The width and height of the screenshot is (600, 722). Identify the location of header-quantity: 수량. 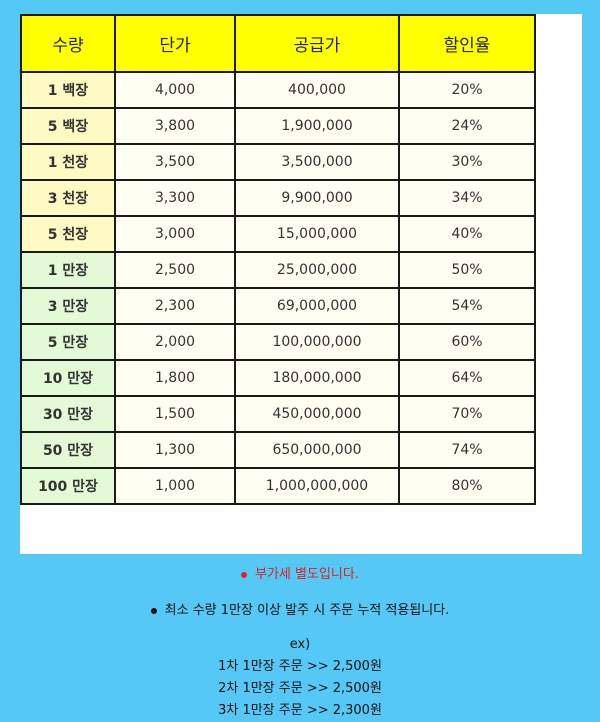
(68, 43).